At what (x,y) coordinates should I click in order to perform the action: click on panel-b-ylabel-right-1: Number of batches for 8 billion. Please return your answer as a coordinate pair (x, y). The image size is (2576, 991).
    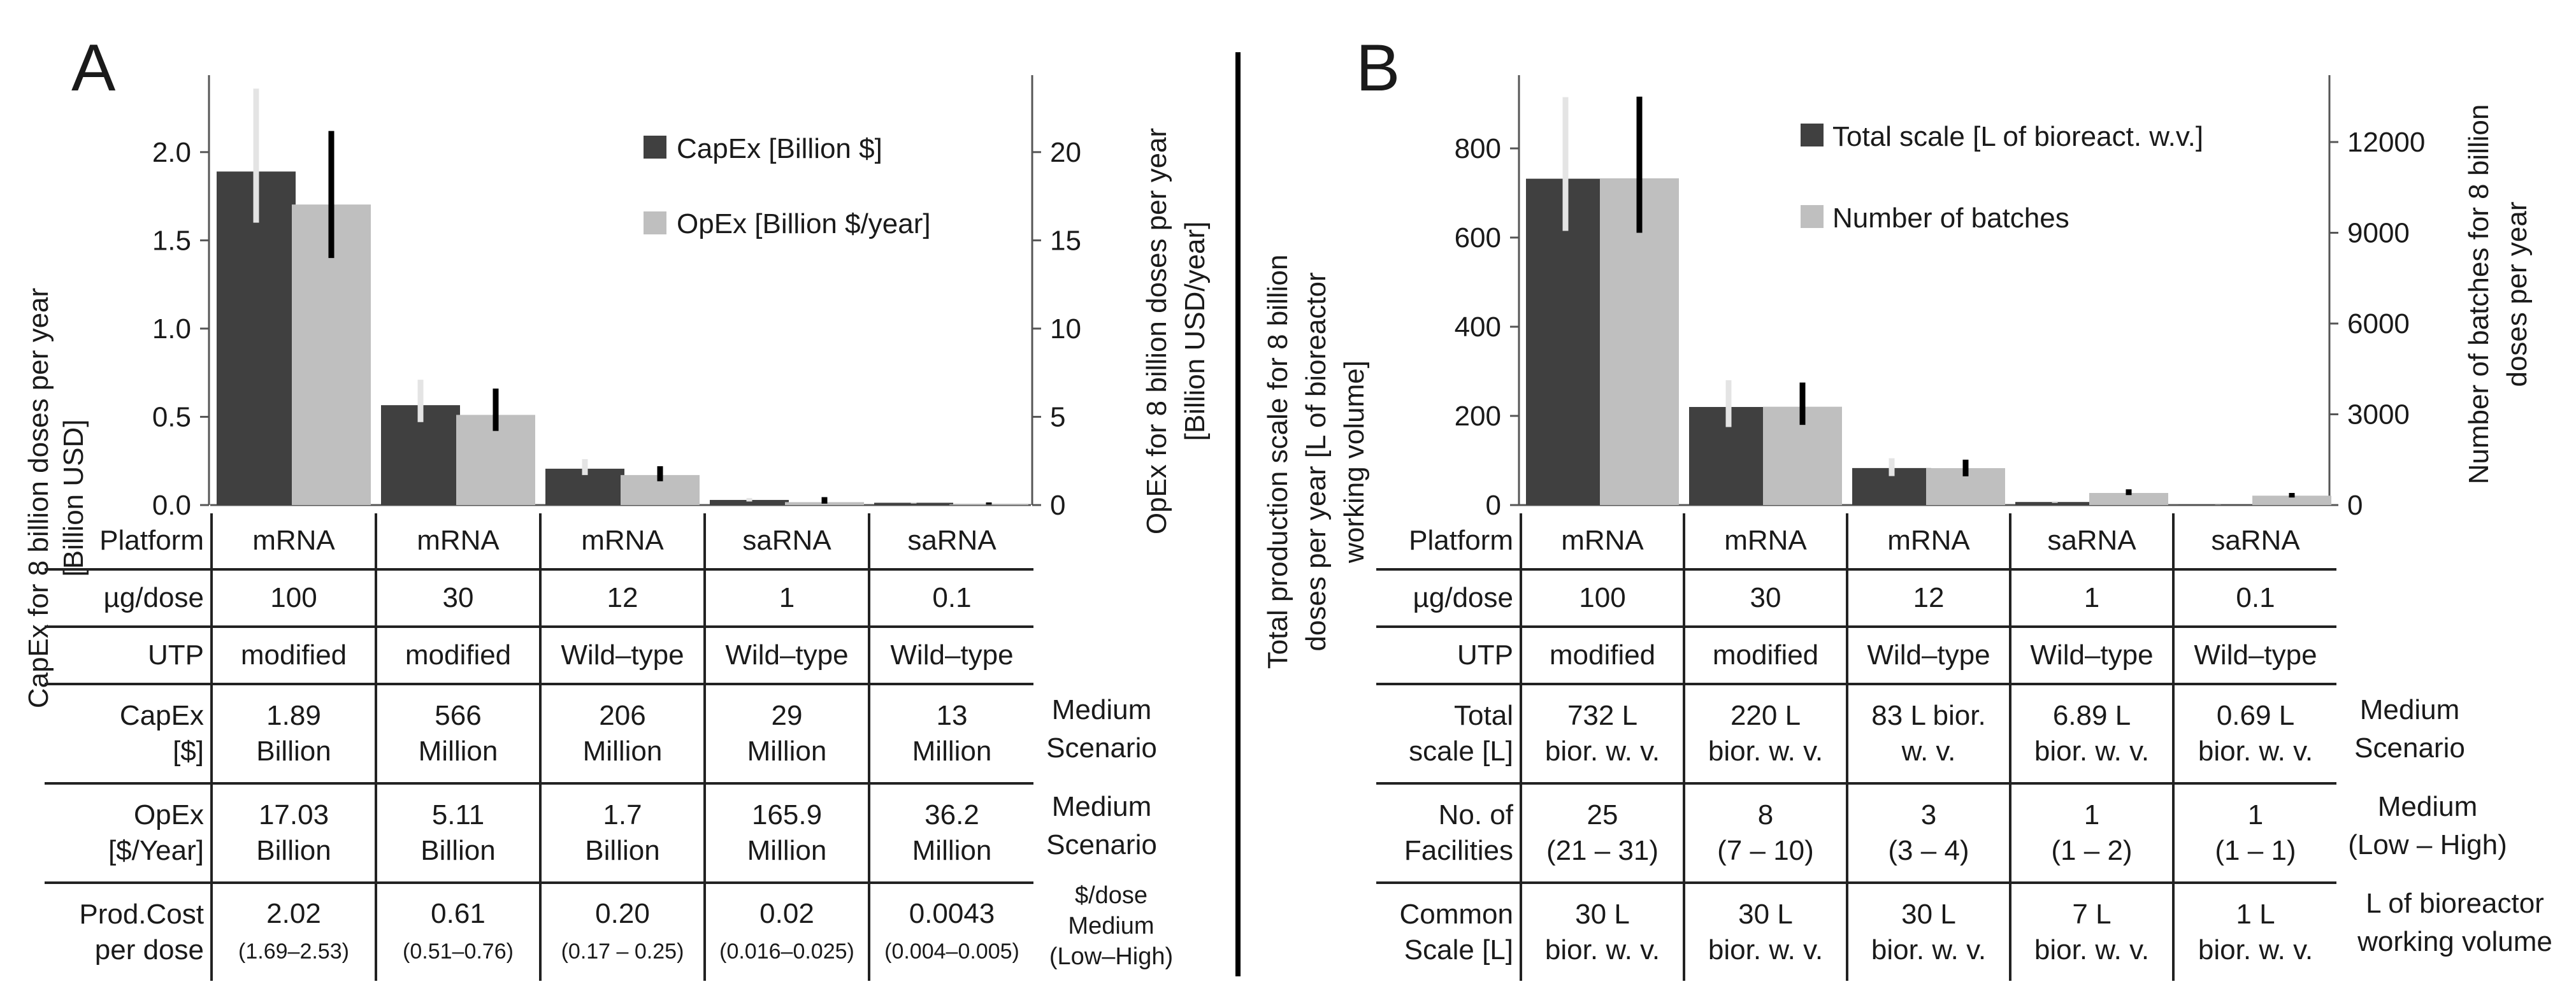
    Looking at the image, I should click on (2478, 294).